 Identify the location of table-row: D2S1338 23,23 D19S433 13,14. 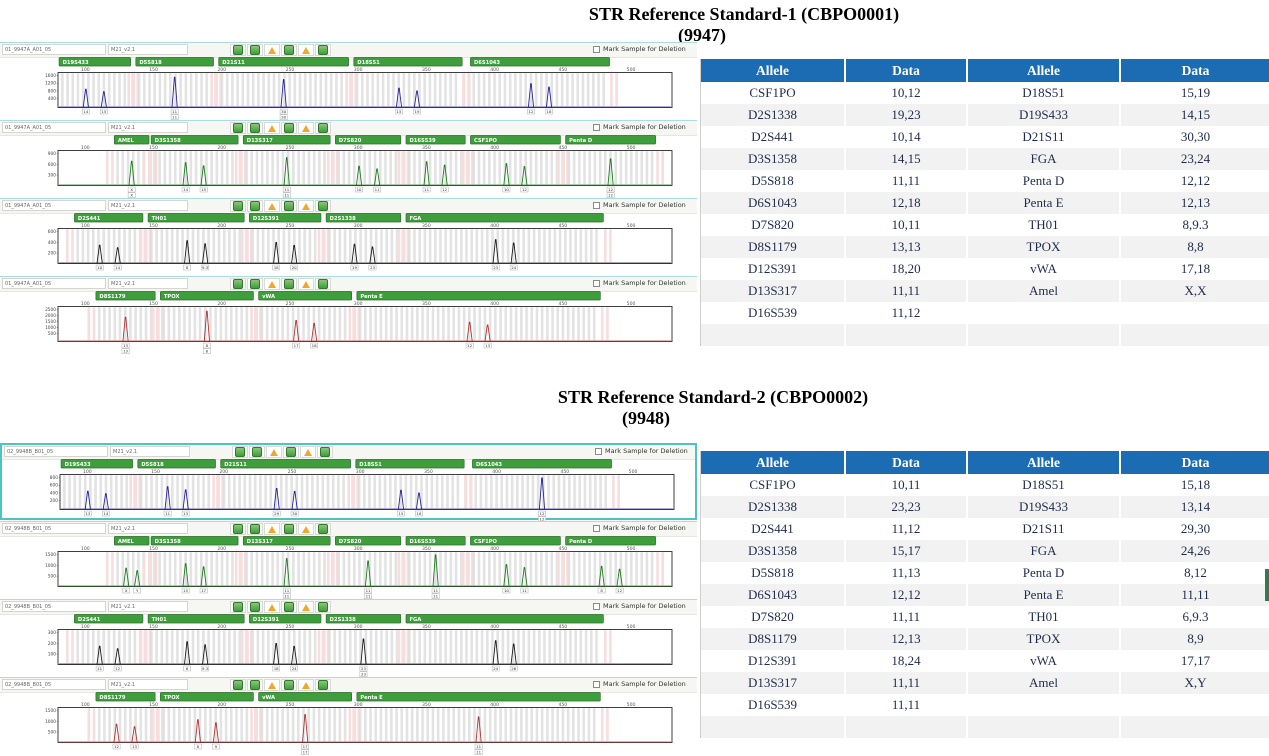
(985, 507).